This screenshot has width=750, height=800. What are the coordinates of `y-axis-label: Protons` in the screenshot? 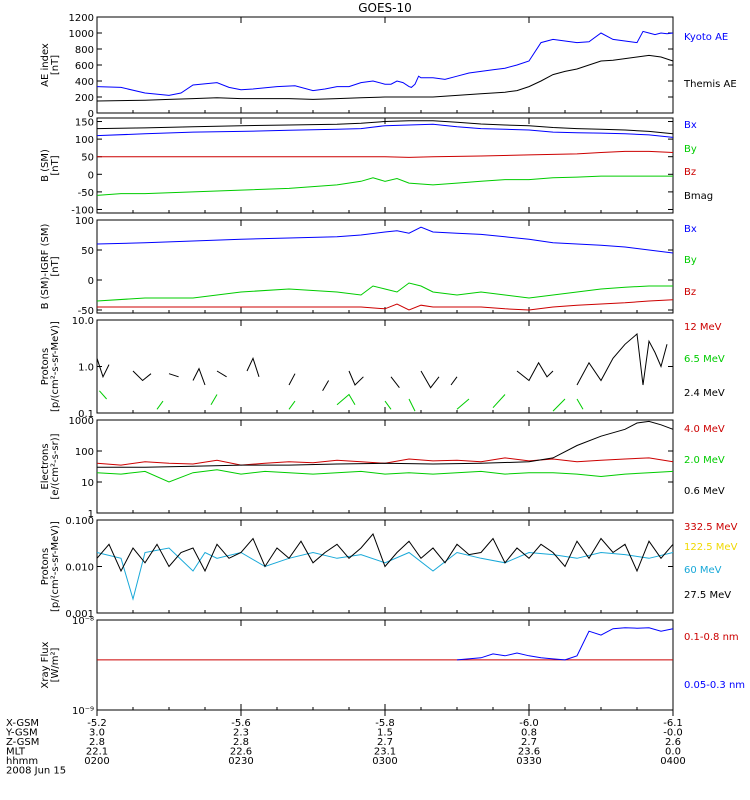 It's located at (45, 566).